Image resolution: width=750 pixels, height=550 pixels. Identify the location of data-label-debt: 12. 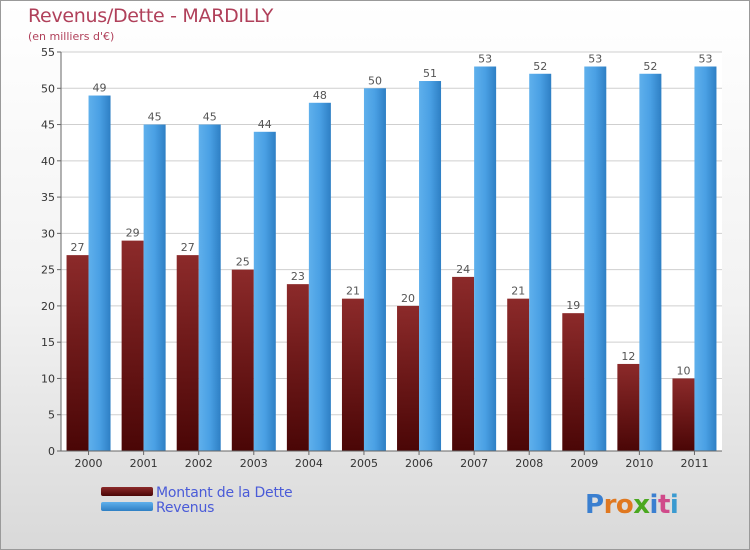
(628, 356).